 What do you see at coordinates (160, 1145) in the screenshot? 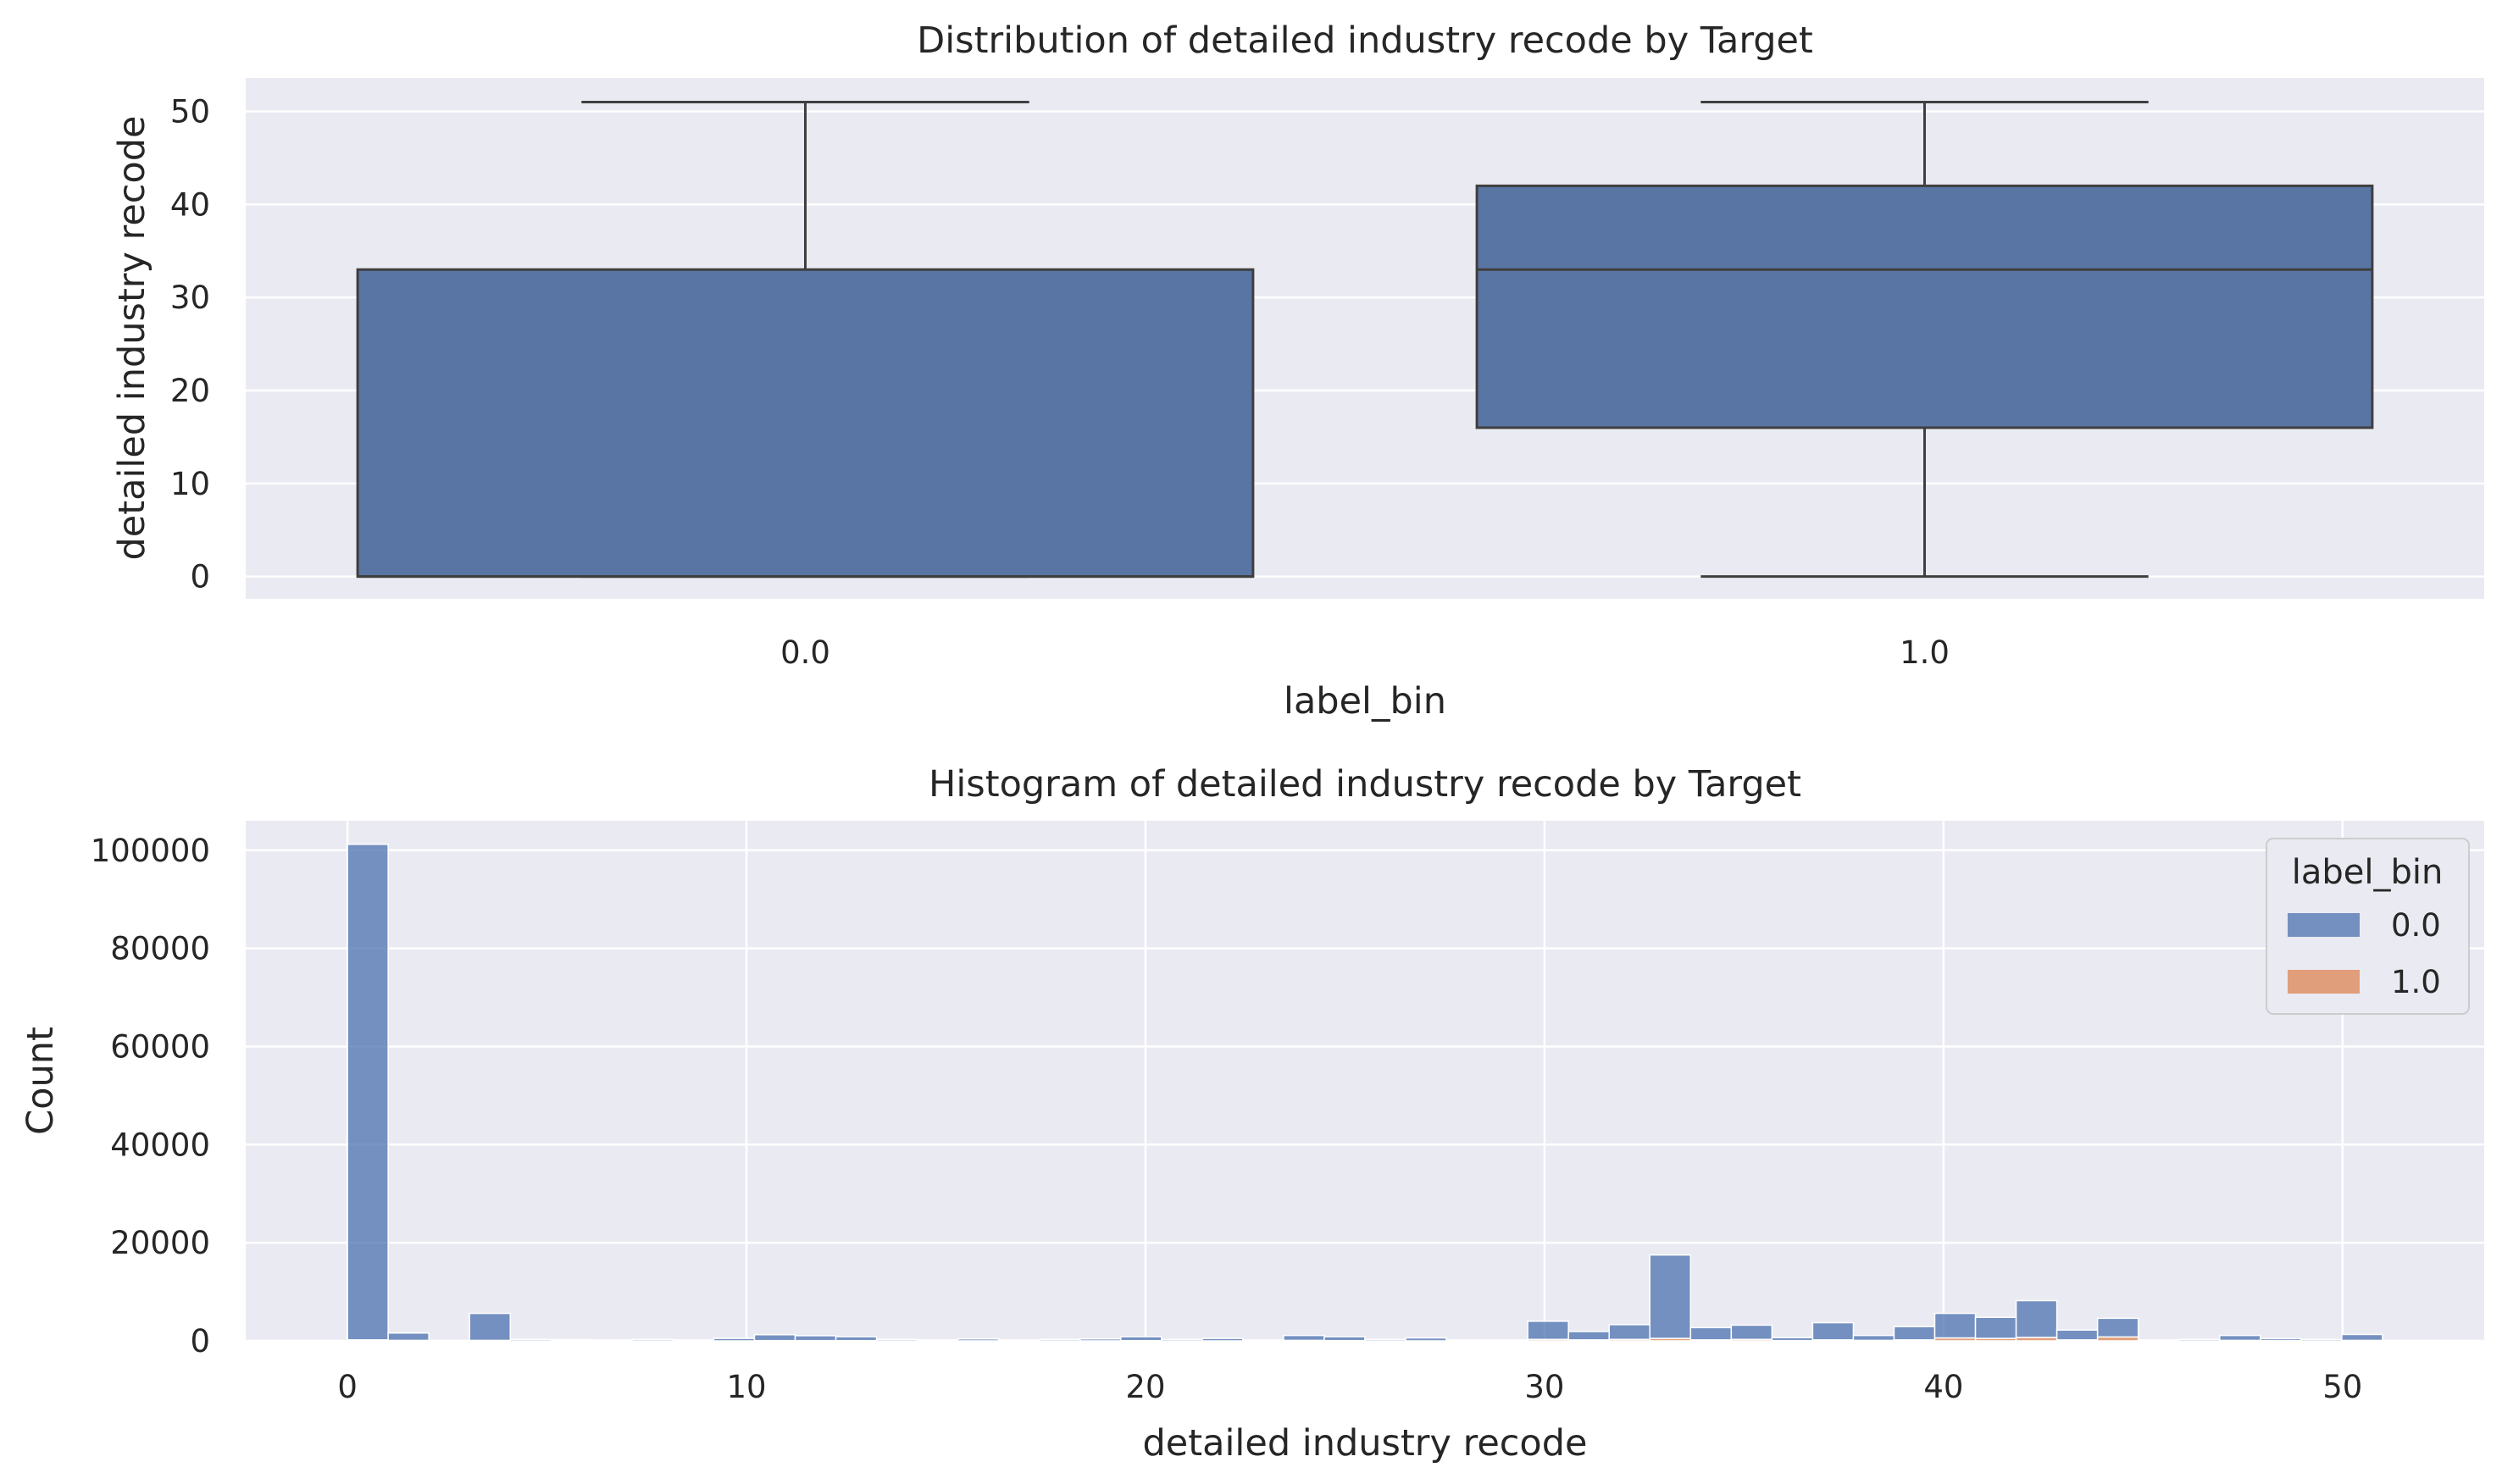
I see `histogram-y-tick-label: 40000` at bounding box center [160, 1145].